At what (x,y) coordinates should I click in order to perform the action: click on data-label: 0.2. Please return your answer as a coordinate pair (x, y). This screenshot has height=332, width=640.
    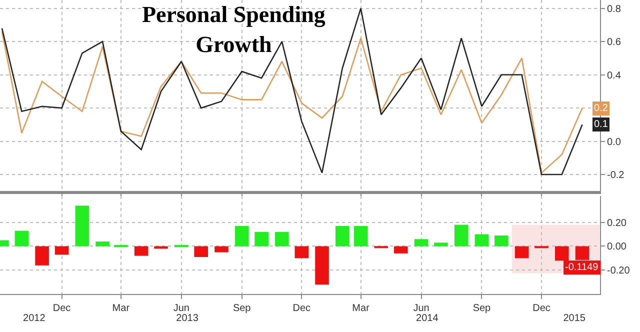
    Looking at the image, I should click on (601, 108).